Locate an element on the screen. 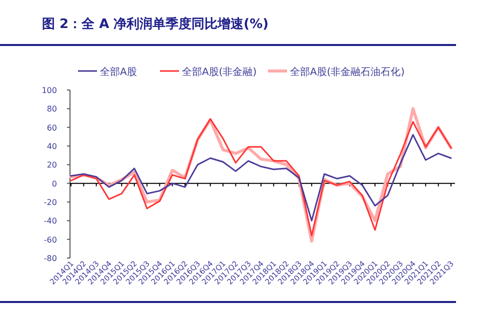 The width and height of the screenshot is (480, 317). legend-label: 全部A股(非金融石油石化) is located at coordinates (347, 72).